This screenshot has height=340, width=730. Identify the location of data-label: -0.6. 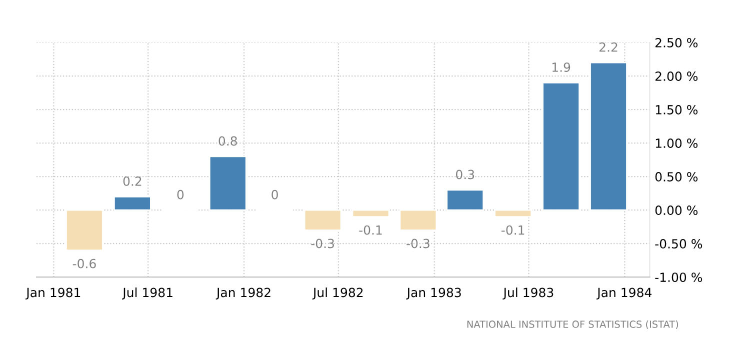
(84, 263).